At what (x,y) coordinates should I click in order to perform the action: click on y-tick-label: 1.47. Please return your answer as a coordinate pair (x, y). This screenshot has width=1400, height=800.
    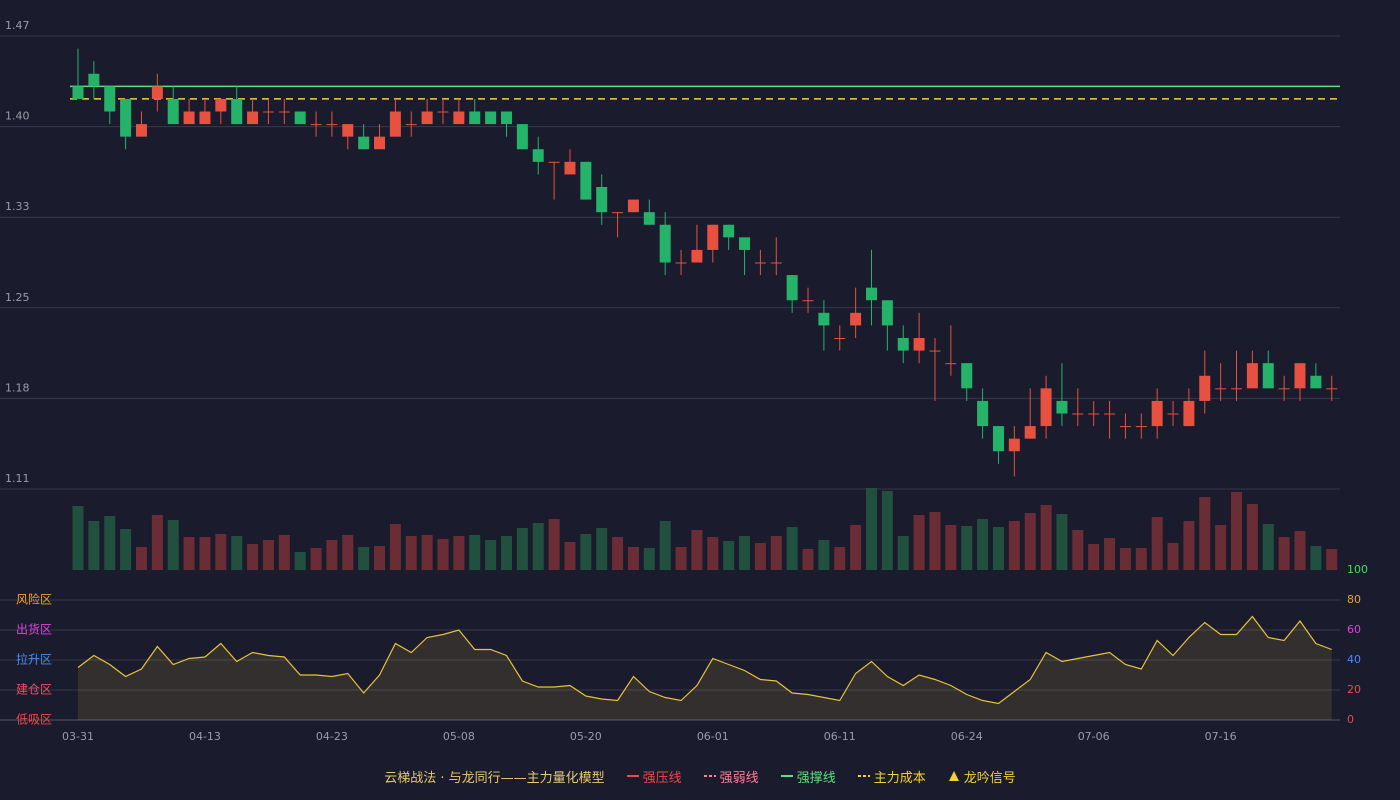
    Looking at the image, I should click on (17, 25).